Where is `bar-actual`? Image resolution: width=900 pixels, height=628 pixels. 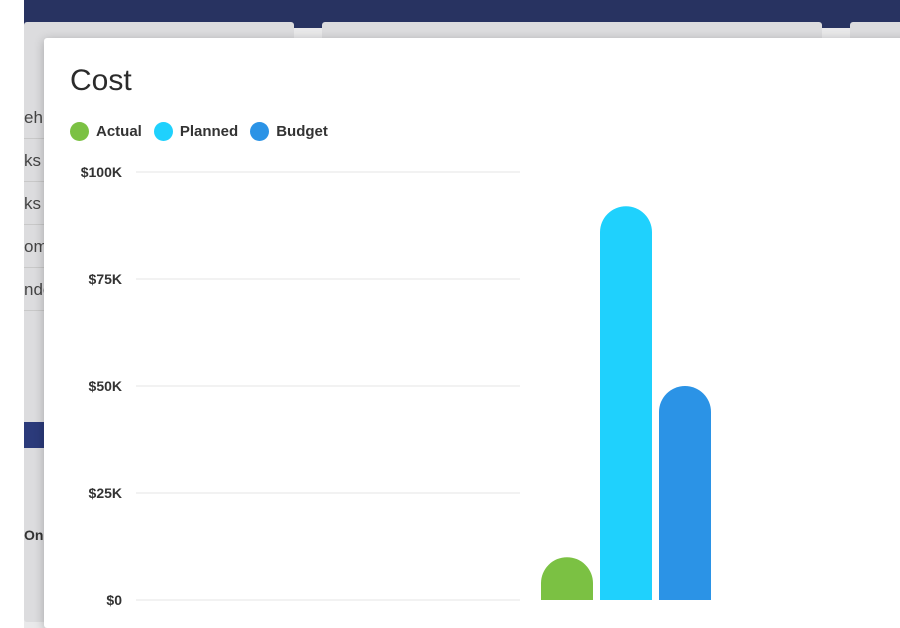
bar-actual is located at coordinates (567, 578).